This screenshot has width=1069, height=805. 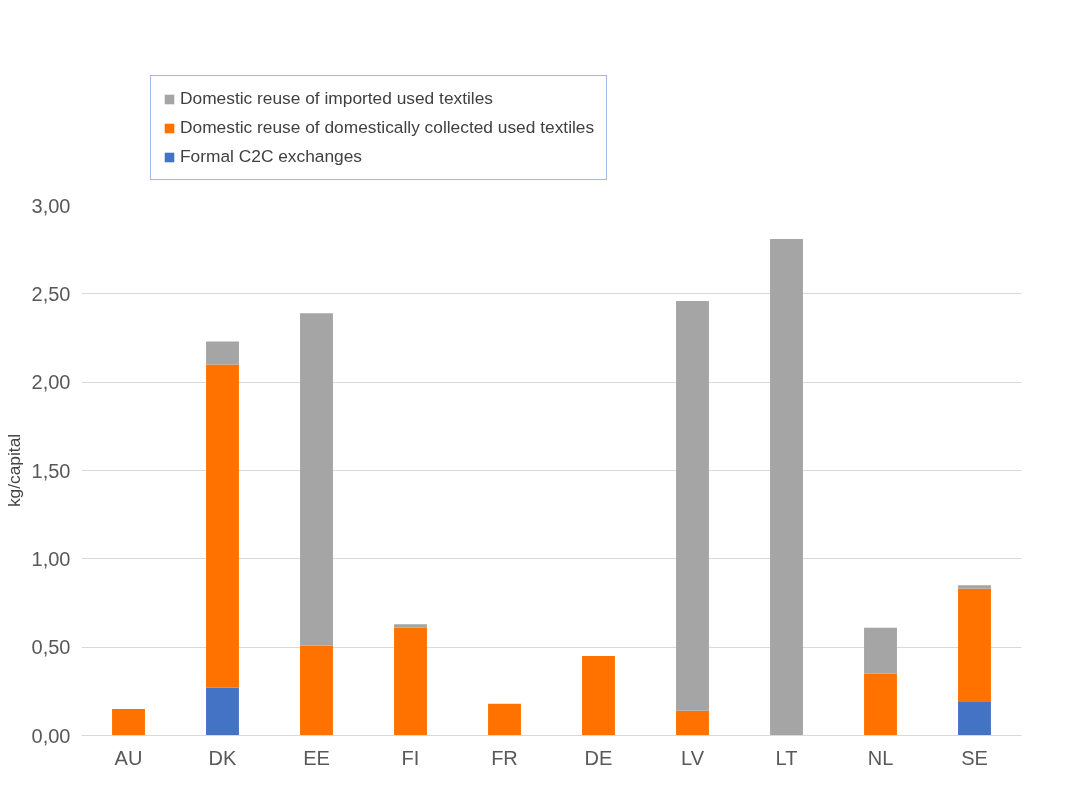 I want to click on x-tick-label: LV, so click(x=693, y=757).